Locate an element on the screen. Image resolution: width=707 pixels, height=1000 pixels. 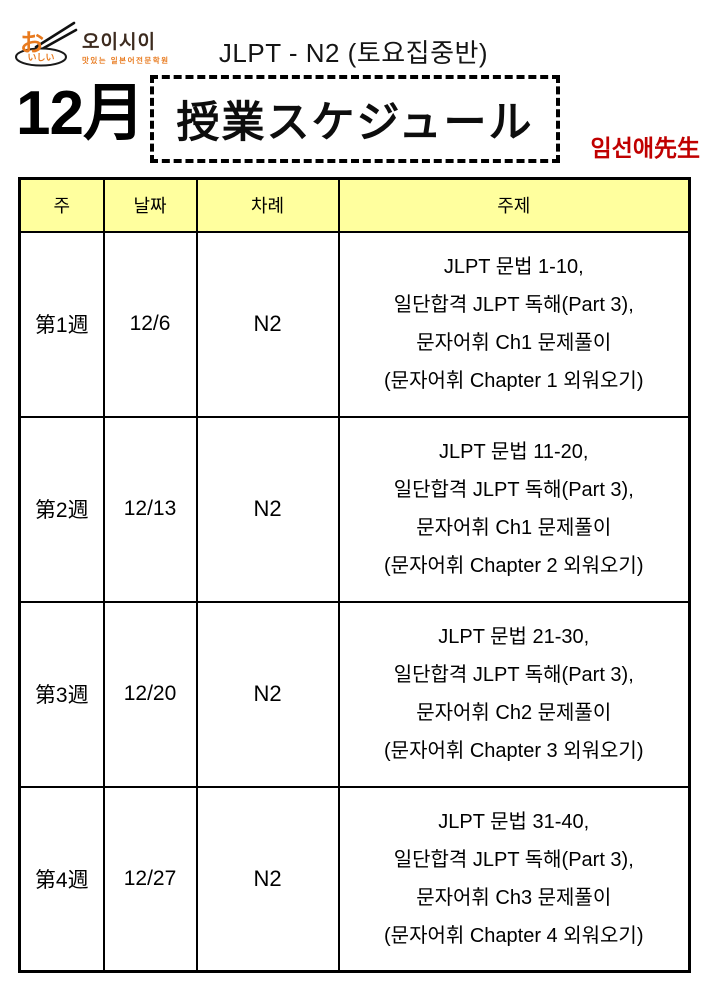
topic-line: JLPT 문법 31-40, is located at coordinates (514, 821).